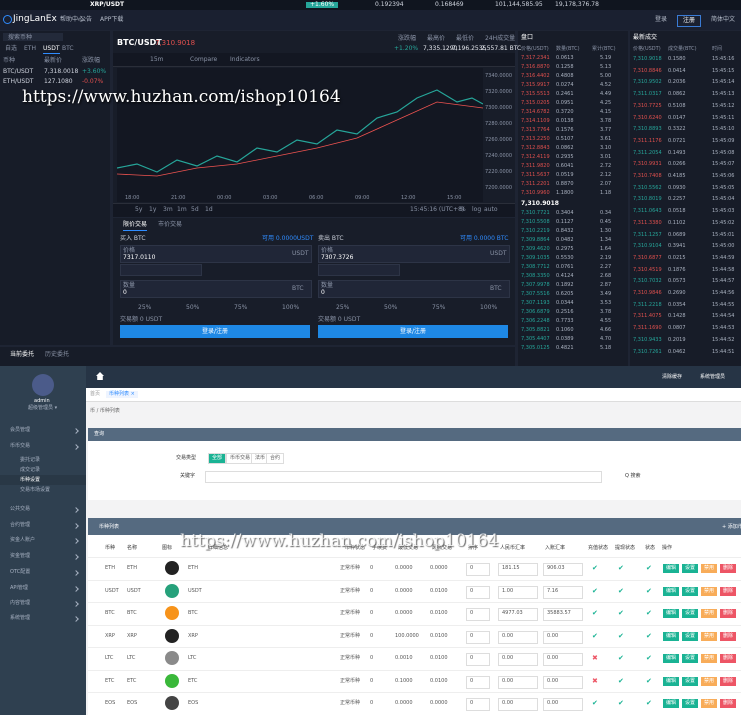 This screenshot has width=741, height=715. What do you see at coordinates (723, 19) in the screenshot?
I see `language-select: 简体中文` at bounding box center [723, 19].